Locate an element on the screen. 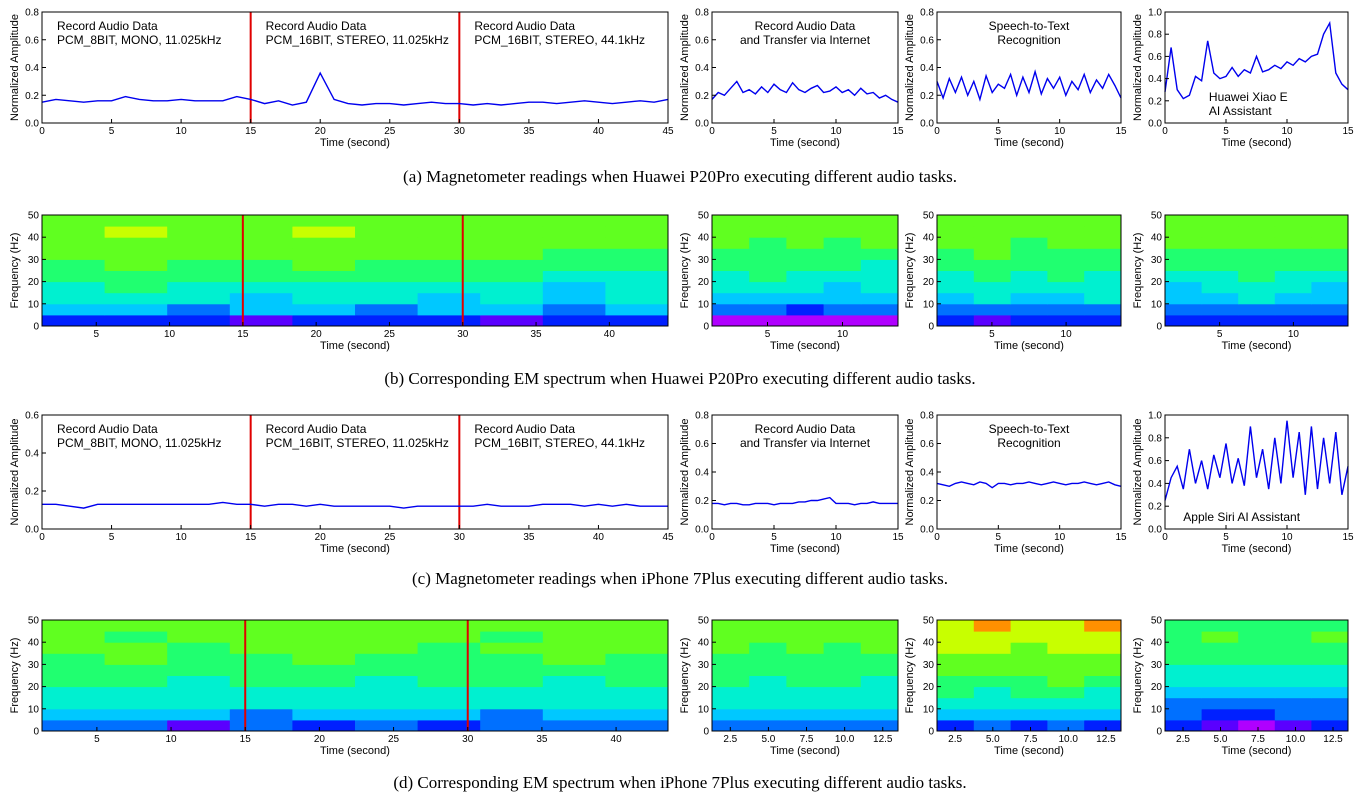 The image size is (1361, 800). x-tick-label: 7.5 is located at coordinates (1031, 739).